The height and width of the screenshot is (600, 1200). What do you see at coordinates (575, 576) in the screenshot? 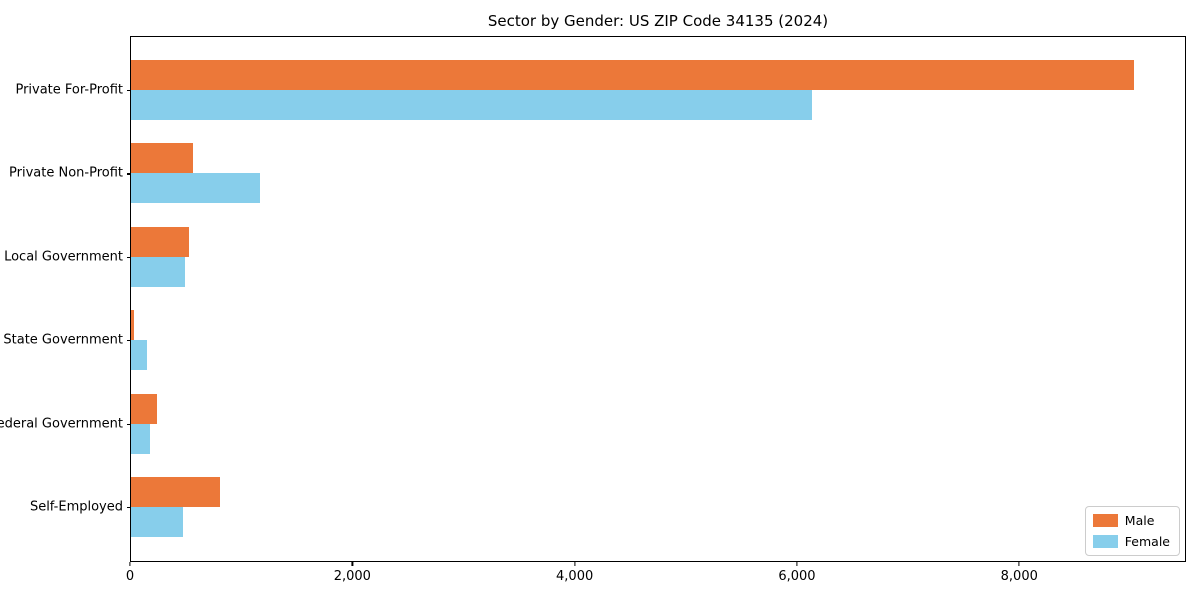
I see `x-axis-tick-label: 4,000` at bounding box center [575, 576].